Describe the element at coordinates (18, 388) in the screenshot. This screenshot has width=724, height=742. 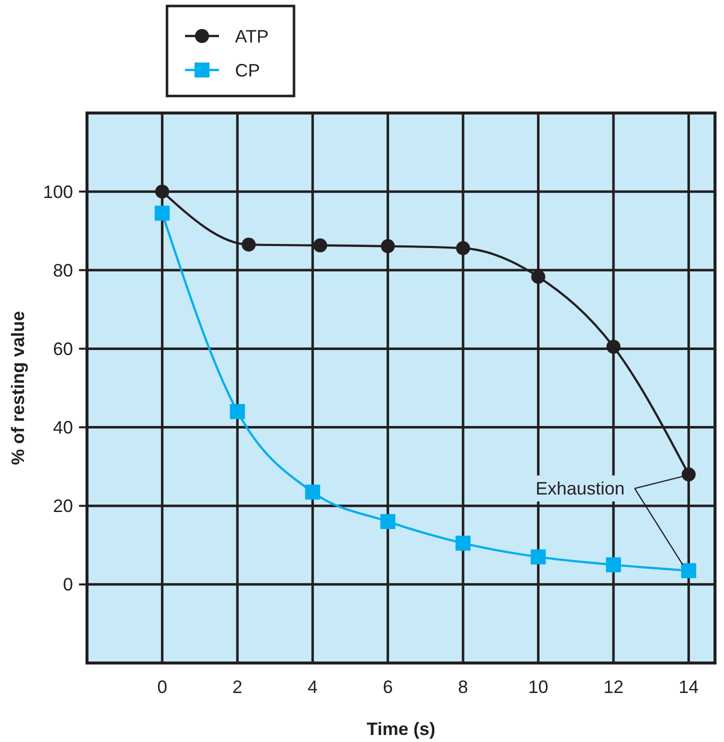
I see `y-axis-title: % of resting value` at that location.